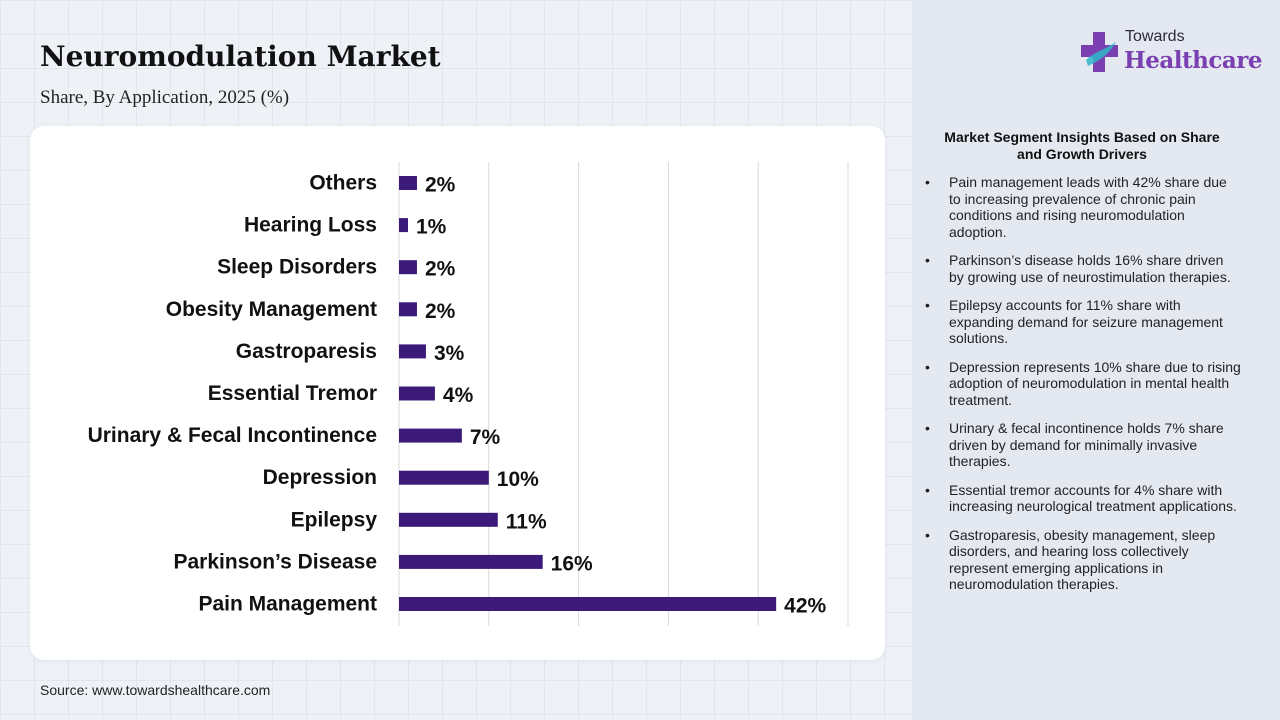 The width and height of the screenshot is (1280, 720). Describe the element at coordinates (458, 395) in the screenshot. I see `data-label: 4%` at that location.